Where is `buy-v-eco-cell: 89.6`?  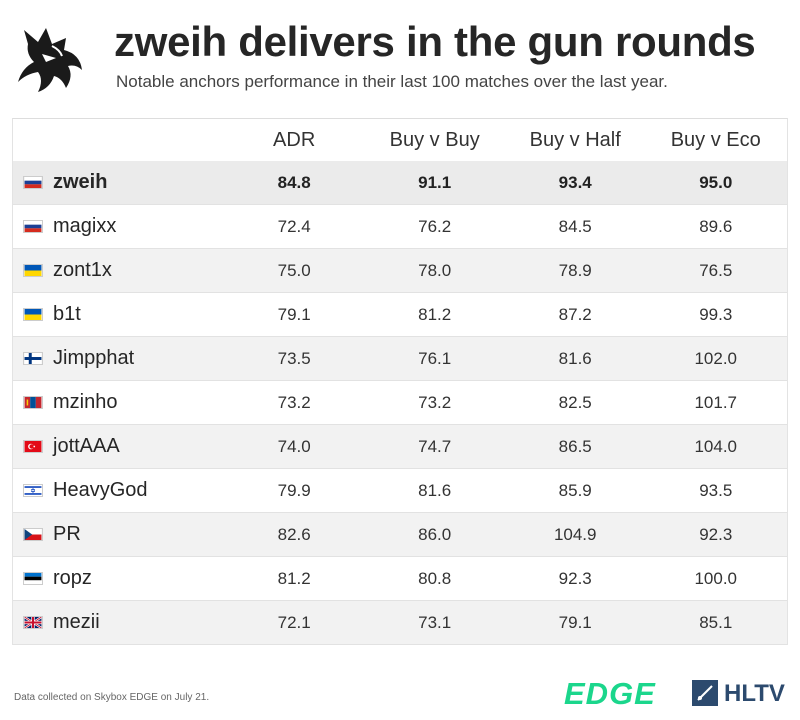 buy-v-eco-cell: 89.6 is located at coordinates (716, 226).